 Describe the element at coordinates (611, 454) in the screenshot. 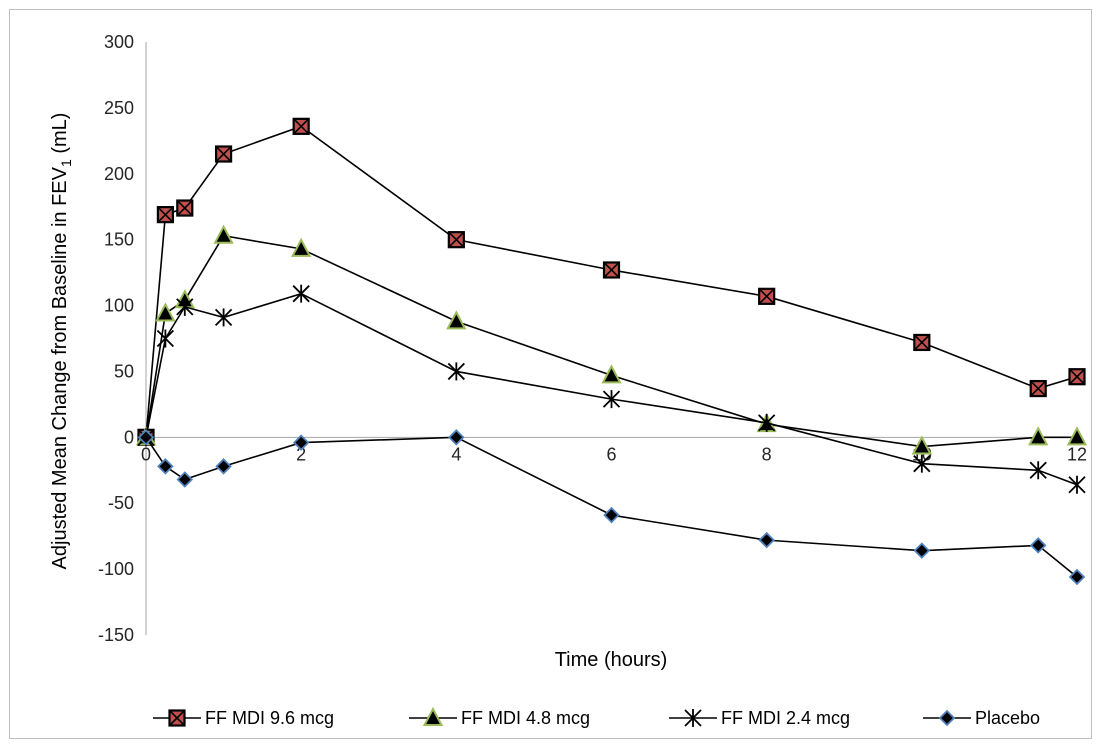

I see `x-tick-label: 6` at that location.